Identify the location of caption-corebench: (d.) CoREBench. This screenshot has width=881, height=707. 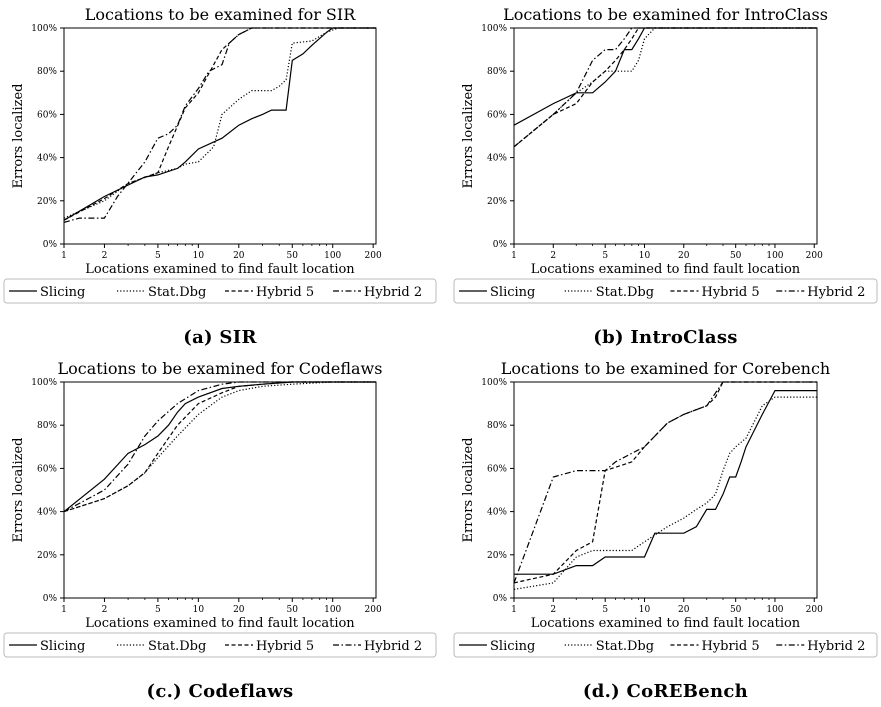
(665, 691).